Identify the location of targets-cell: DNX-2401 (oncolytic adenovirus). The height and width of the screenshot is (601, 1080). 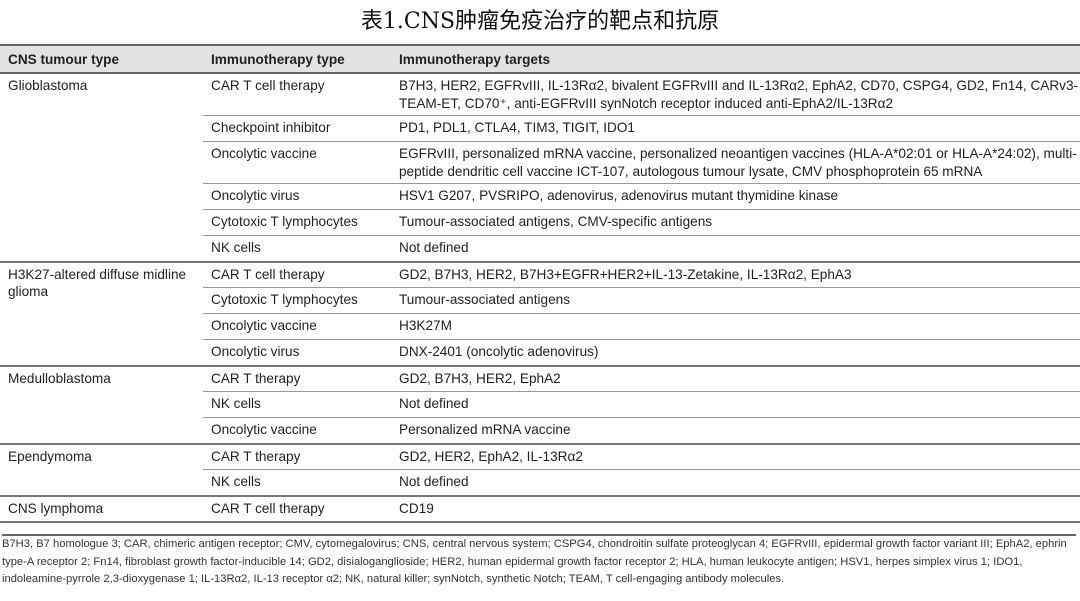
(735, 353).